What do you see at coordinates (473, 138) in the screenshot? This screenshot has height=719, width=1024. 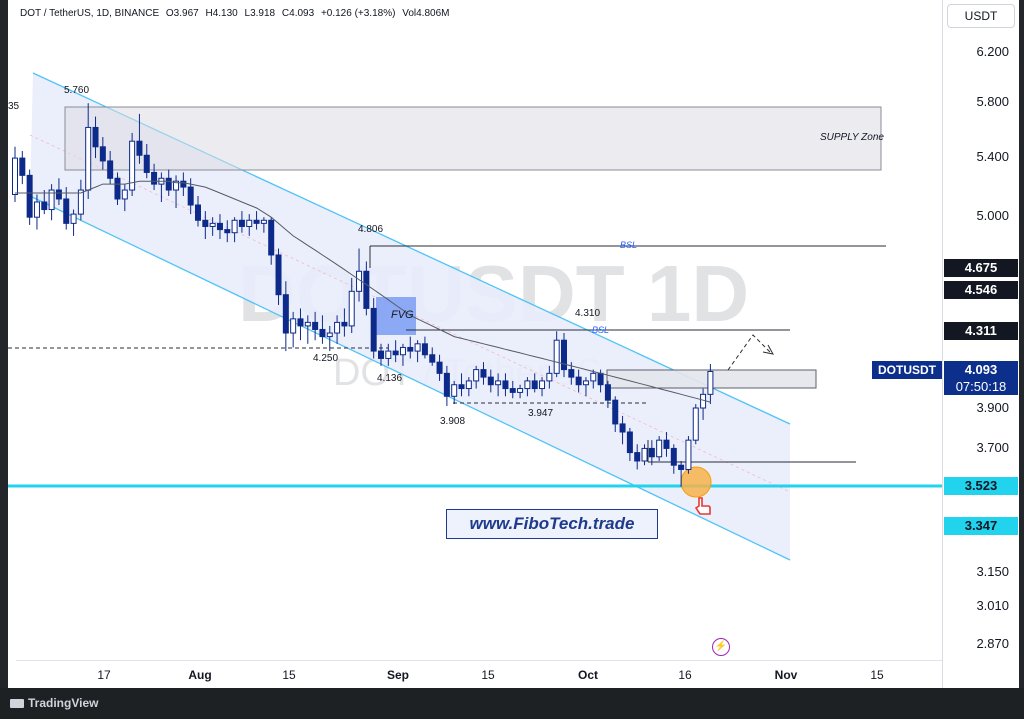 I see `supply-zone-box` at bounding box center [473, 138].